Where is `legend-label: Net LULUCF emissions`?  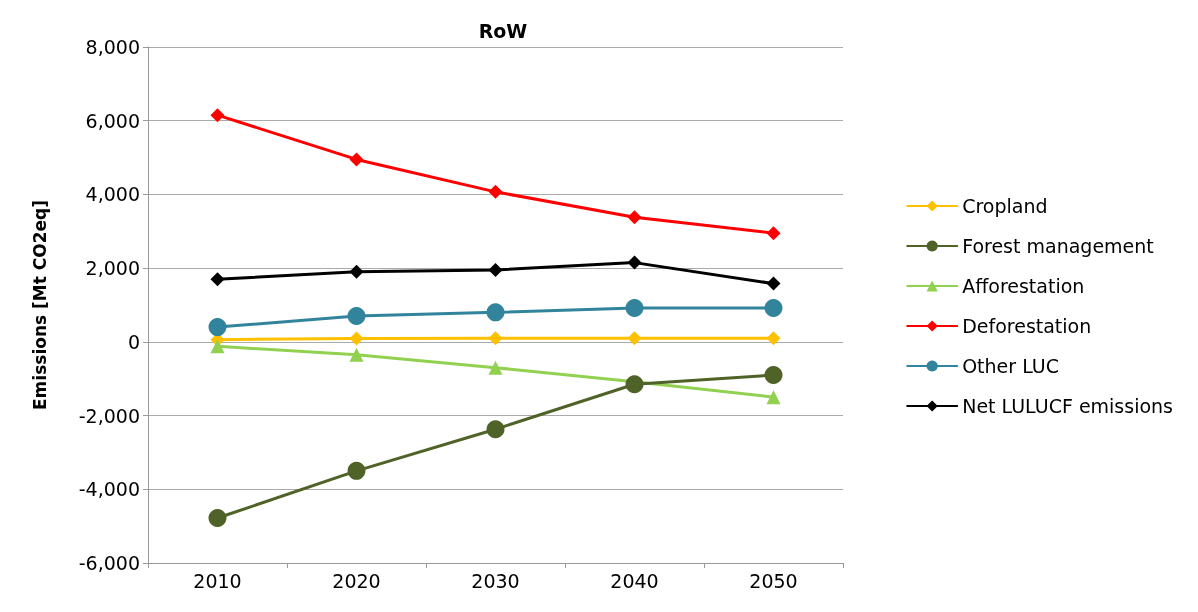
legend-label: Net LULUCF emissions is located at coordinates (1068, 406).